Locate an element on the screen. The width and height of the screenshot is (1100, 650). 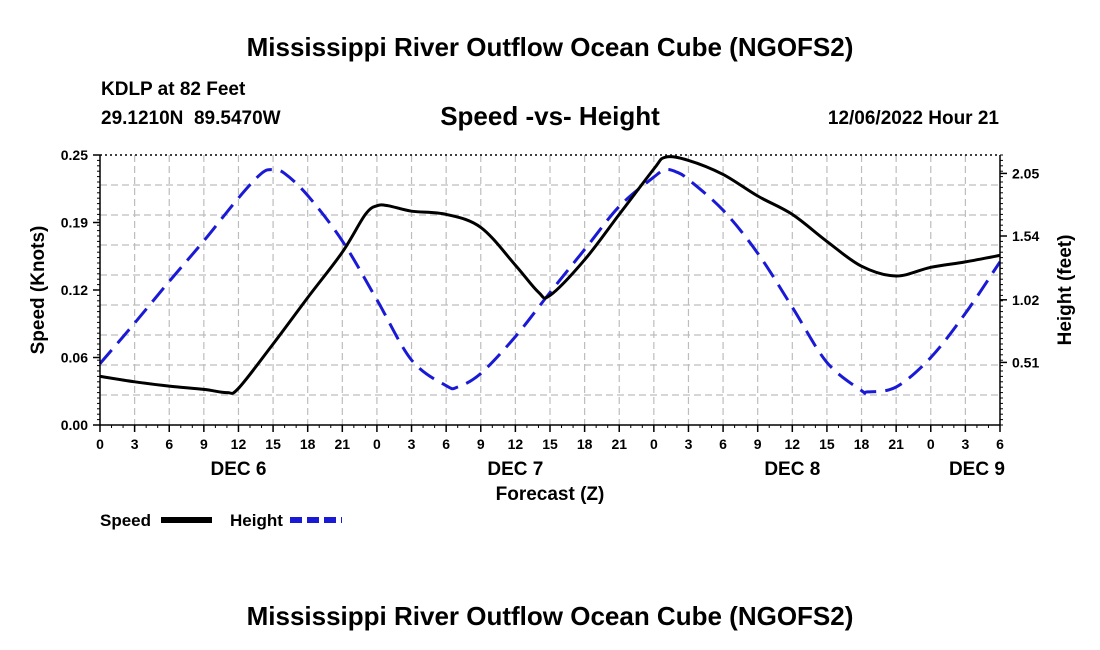
legend: Speed Height is located at coordinates (221, 520).